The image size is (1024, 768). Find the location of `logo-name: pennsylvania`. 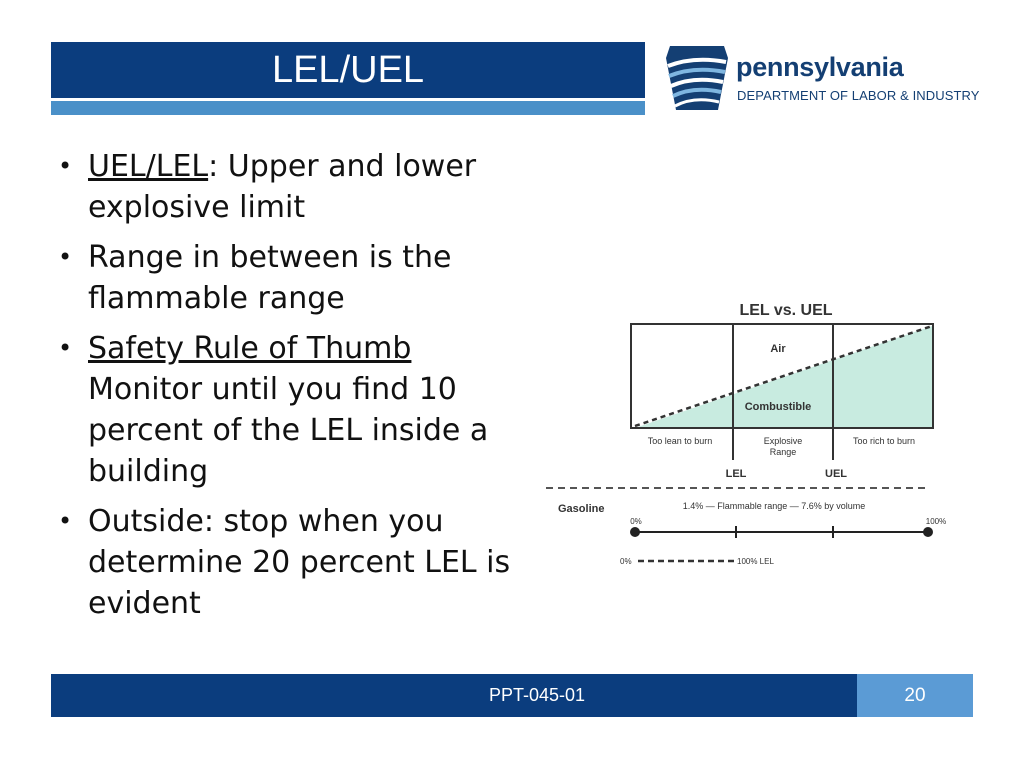

logo-name: pennsylvania is located at coordinates (820, 67).